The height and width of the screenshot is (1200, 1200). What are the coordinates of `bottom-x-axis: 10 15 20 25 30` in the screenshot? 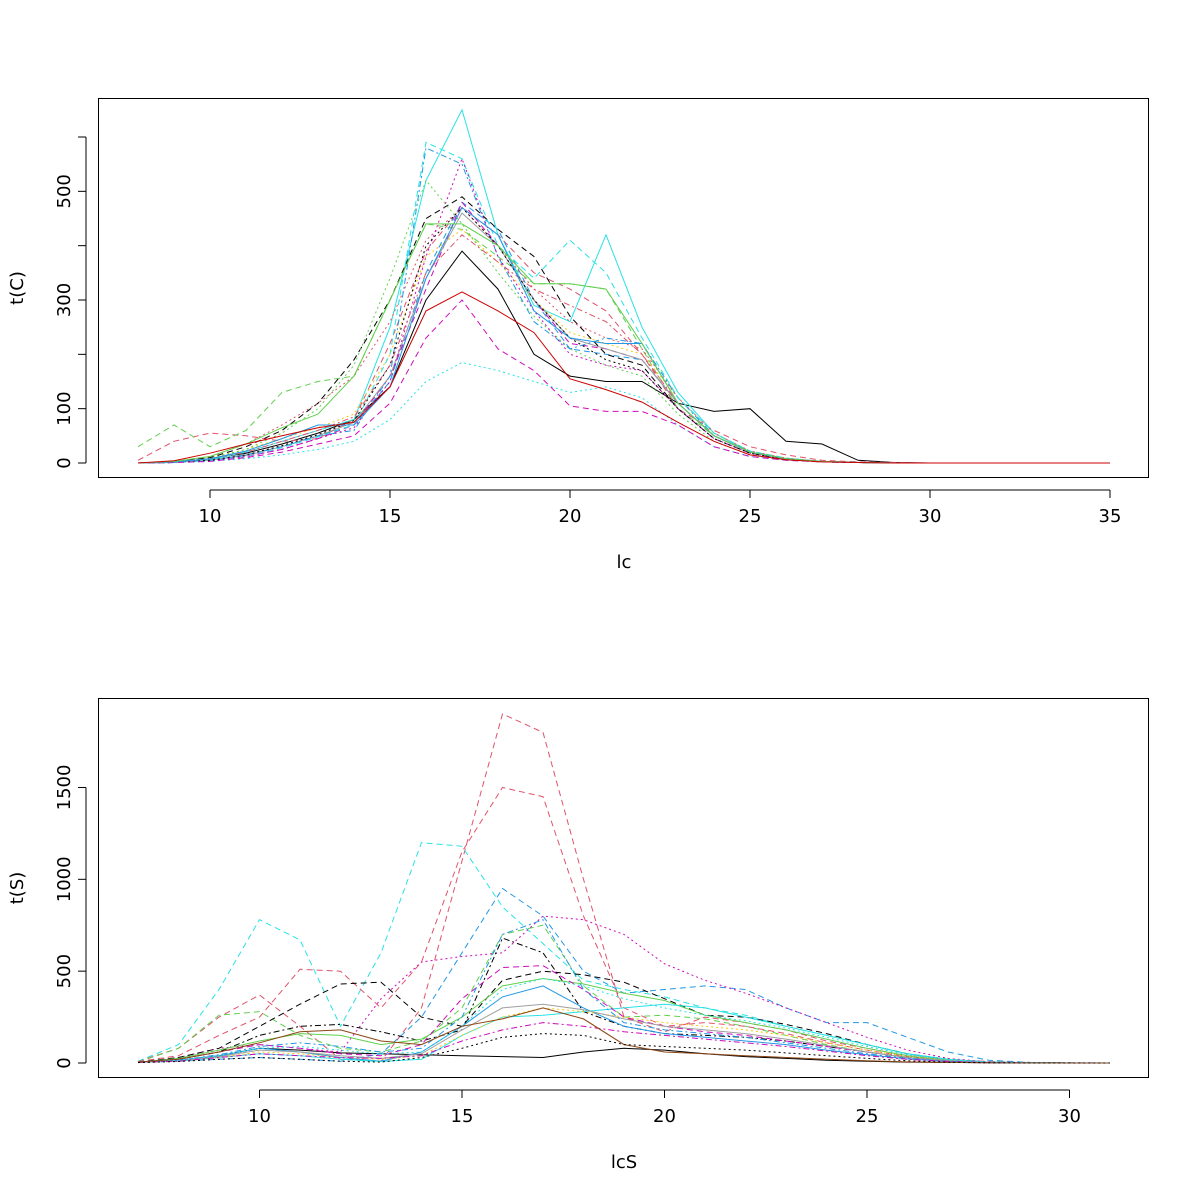 It's located at (664, 1108).